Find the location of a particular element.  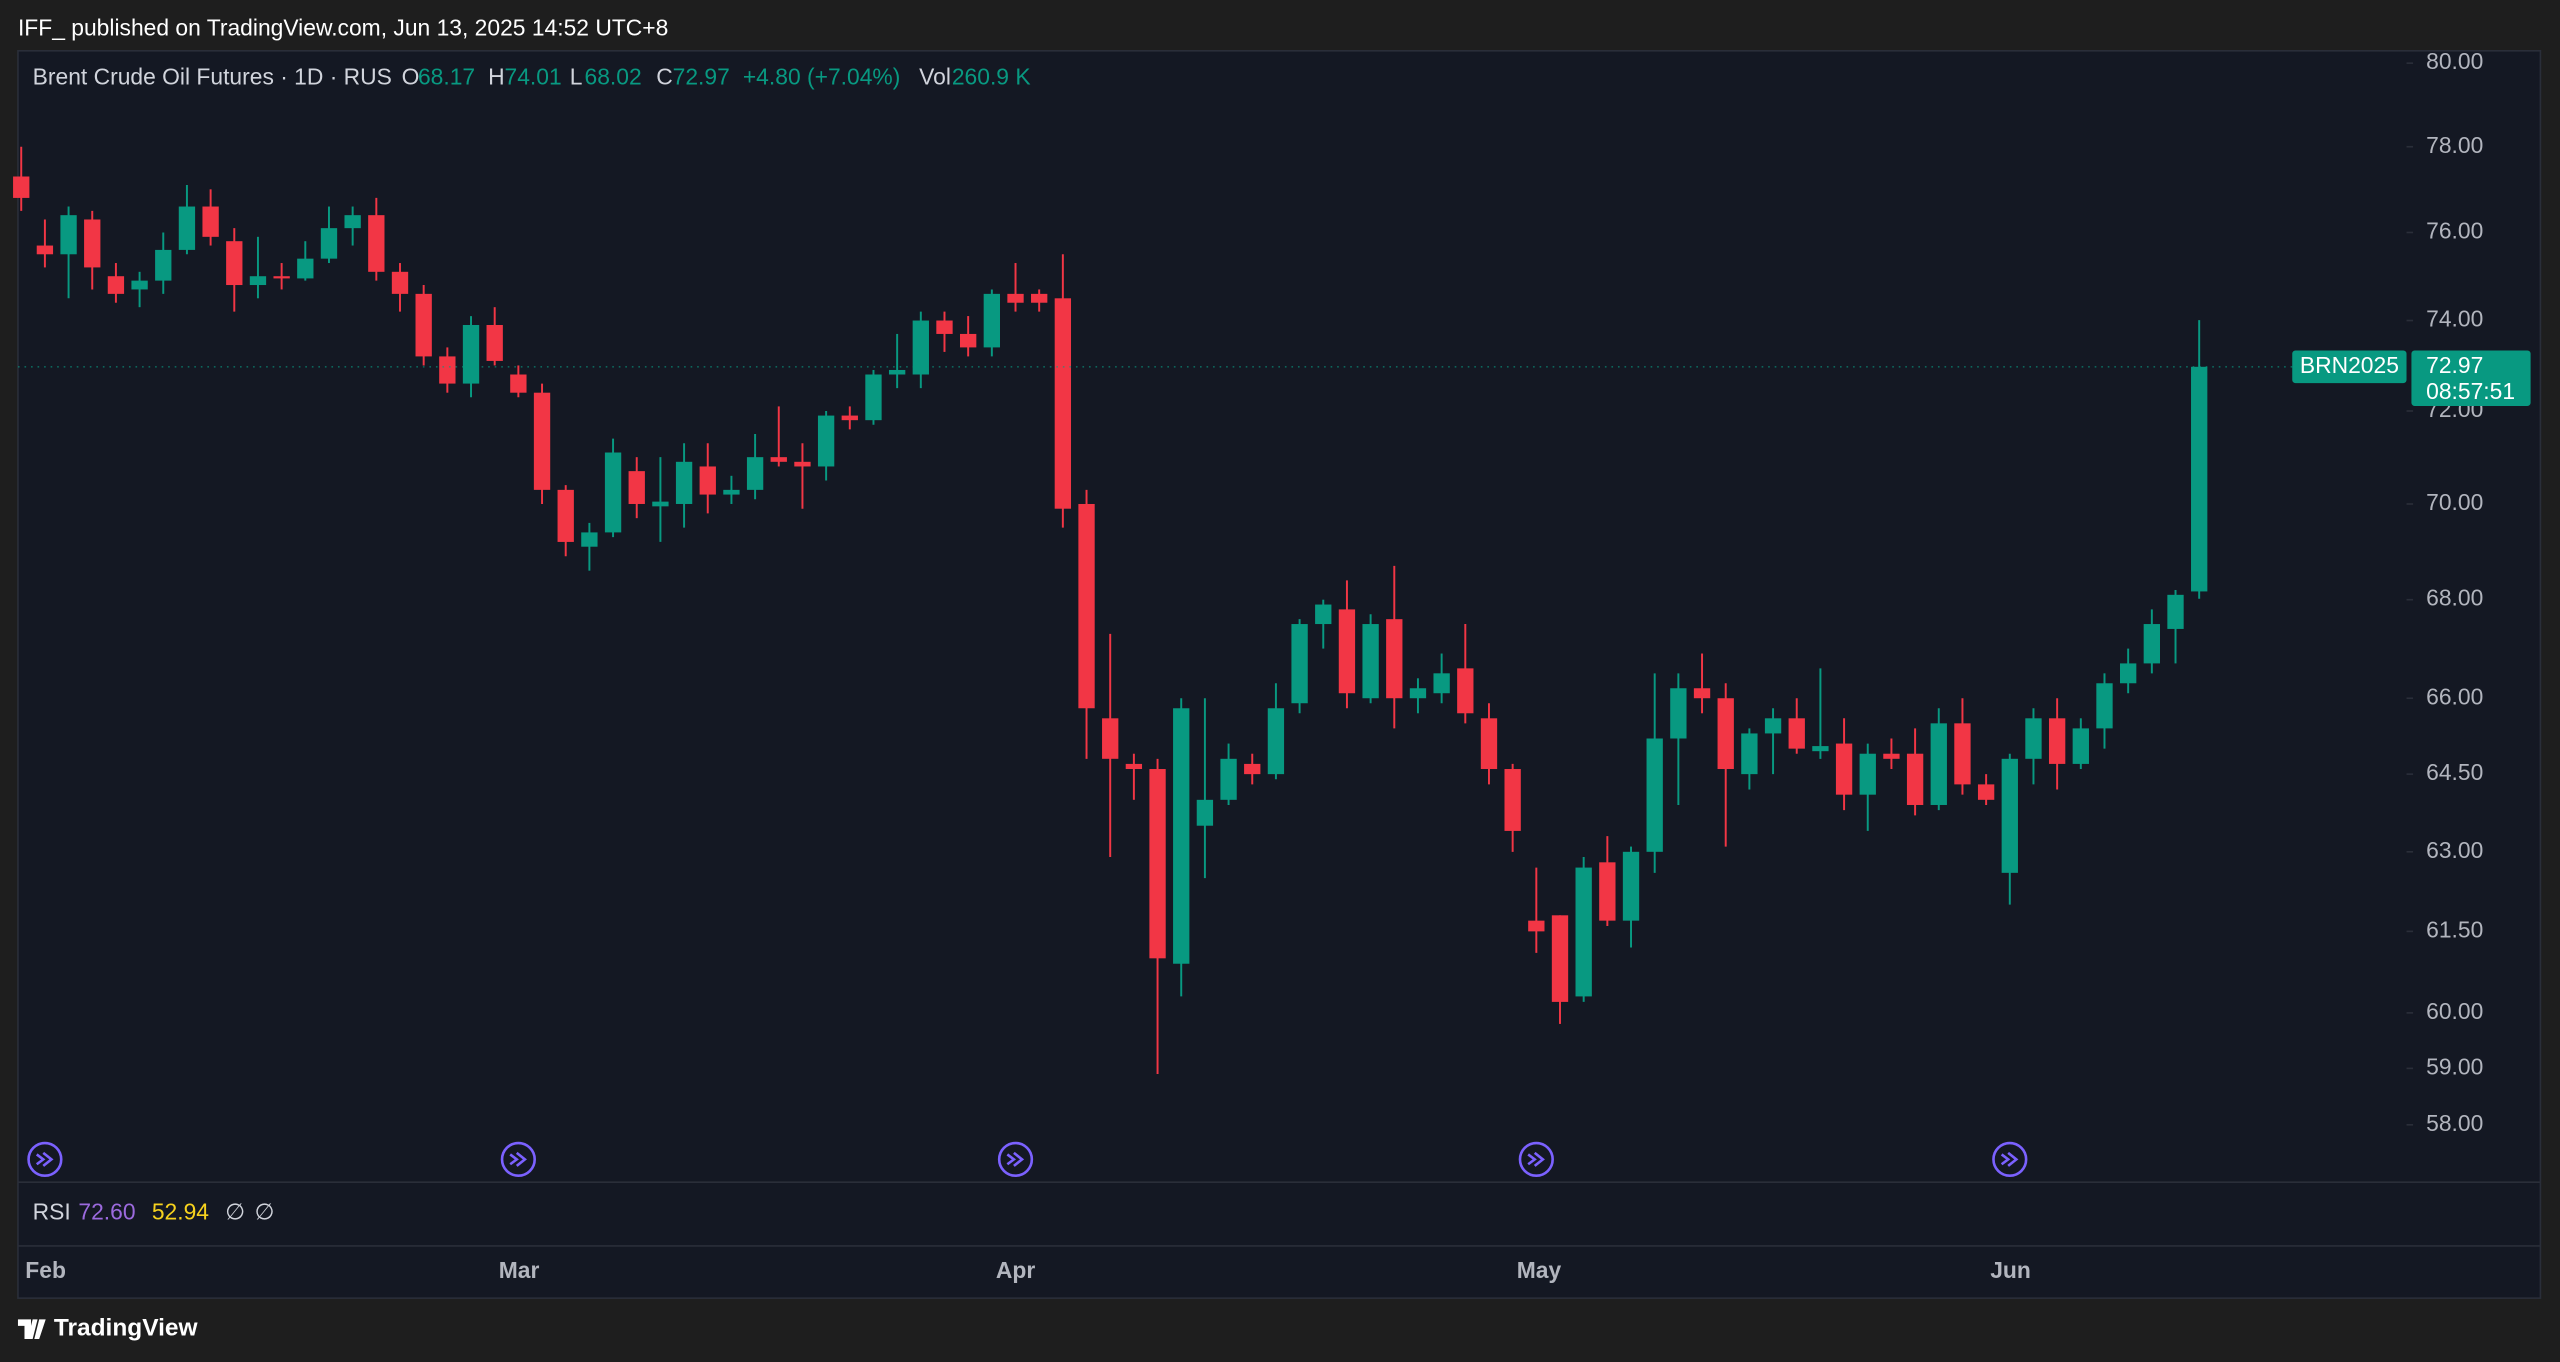

brand: TradingView is located at coordinates (108, 1328).